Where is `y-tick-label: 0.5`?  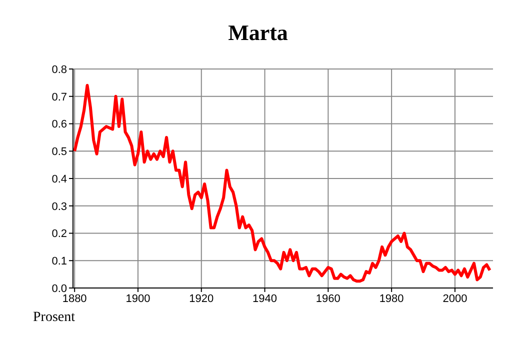
y-tick-label: 0.5 is located at coordinates (59, 152).